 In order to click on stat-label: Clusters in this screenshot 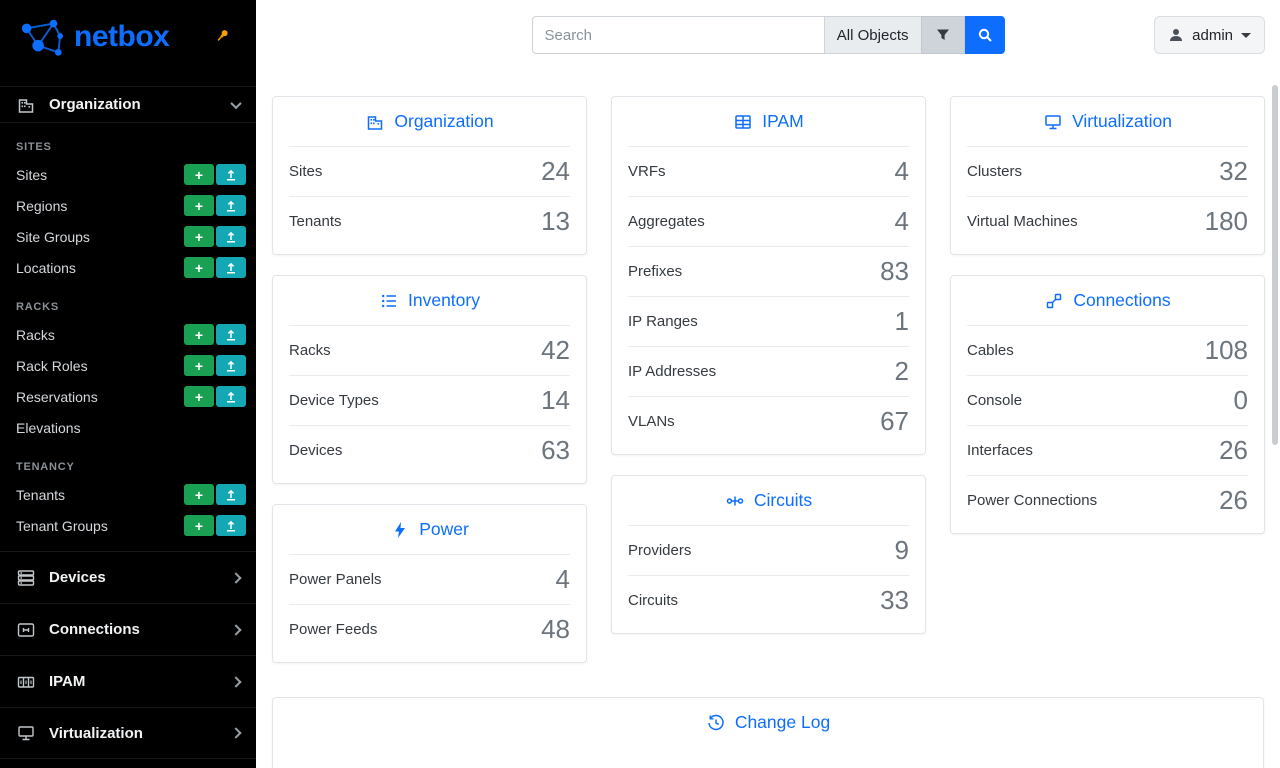, I will do `click(995, 171)`.